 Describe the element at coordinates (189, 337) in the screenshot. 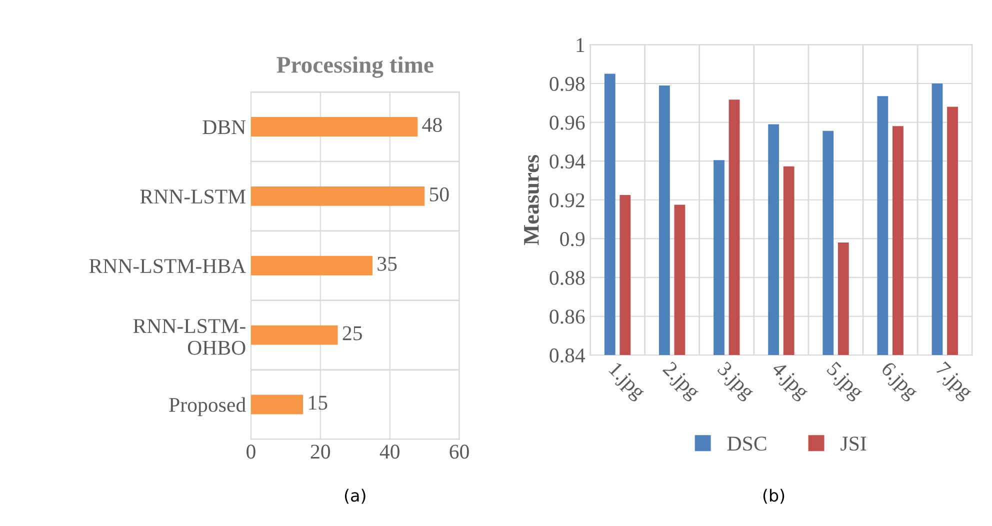

I see `y-tick-label: RNN-LSTM- OHBO` at that location.